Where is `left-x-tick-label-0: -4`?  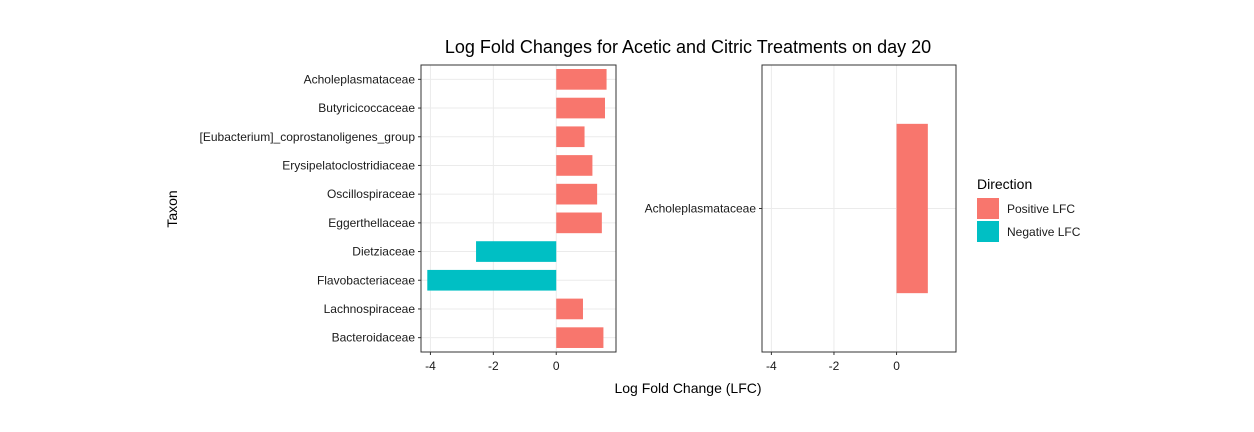
left-x-tick-label-0: -4 is located at coordinates (430, 366).